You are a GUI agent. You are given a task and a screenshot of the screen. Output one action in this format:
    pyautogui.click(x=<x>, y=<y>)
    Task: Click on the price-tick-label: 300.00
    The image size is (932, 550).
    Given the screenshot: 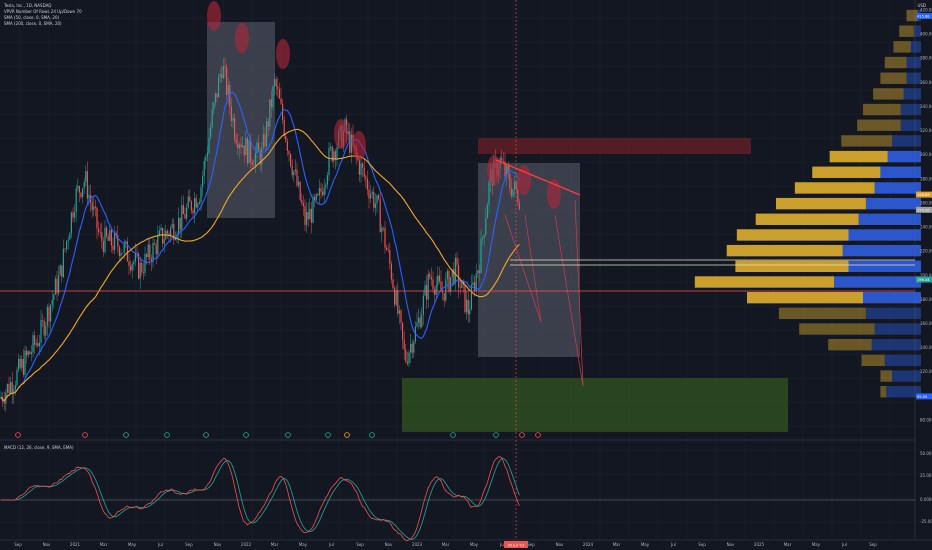 What is the action you would take?
    pyautogui.click(x=926, y=154)
    